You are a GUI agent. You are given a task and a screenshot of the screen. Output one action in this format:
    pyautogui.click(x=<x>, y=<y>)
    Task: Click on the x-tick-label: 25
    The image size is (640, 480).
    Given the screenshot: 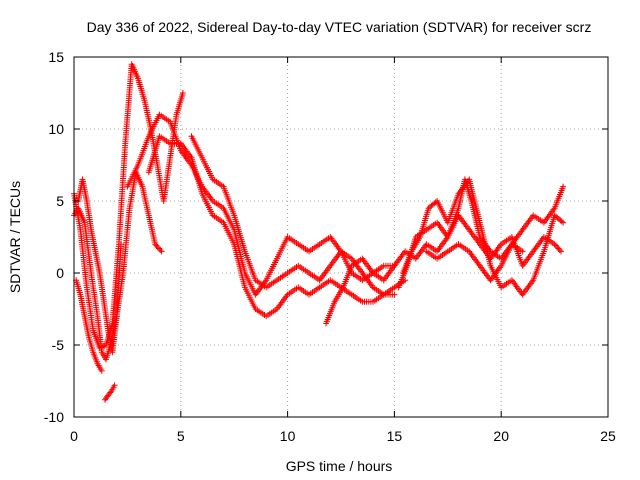 What is the action you would take?
    pyautogui.click(x=608, y=436)
    